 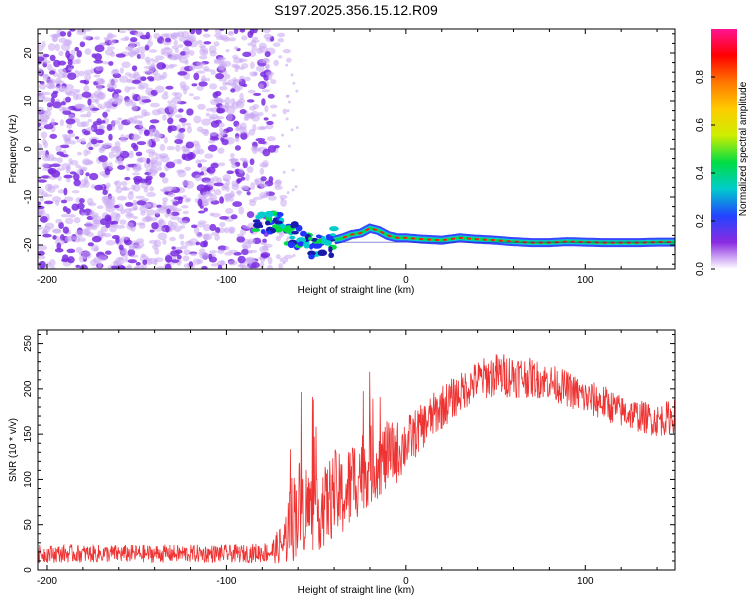 What do you see at coordinates (356, 10) in the screenshot?
I see `figure-title: S197.2025.356.15.12.R09` at bounding box center [356, 10].